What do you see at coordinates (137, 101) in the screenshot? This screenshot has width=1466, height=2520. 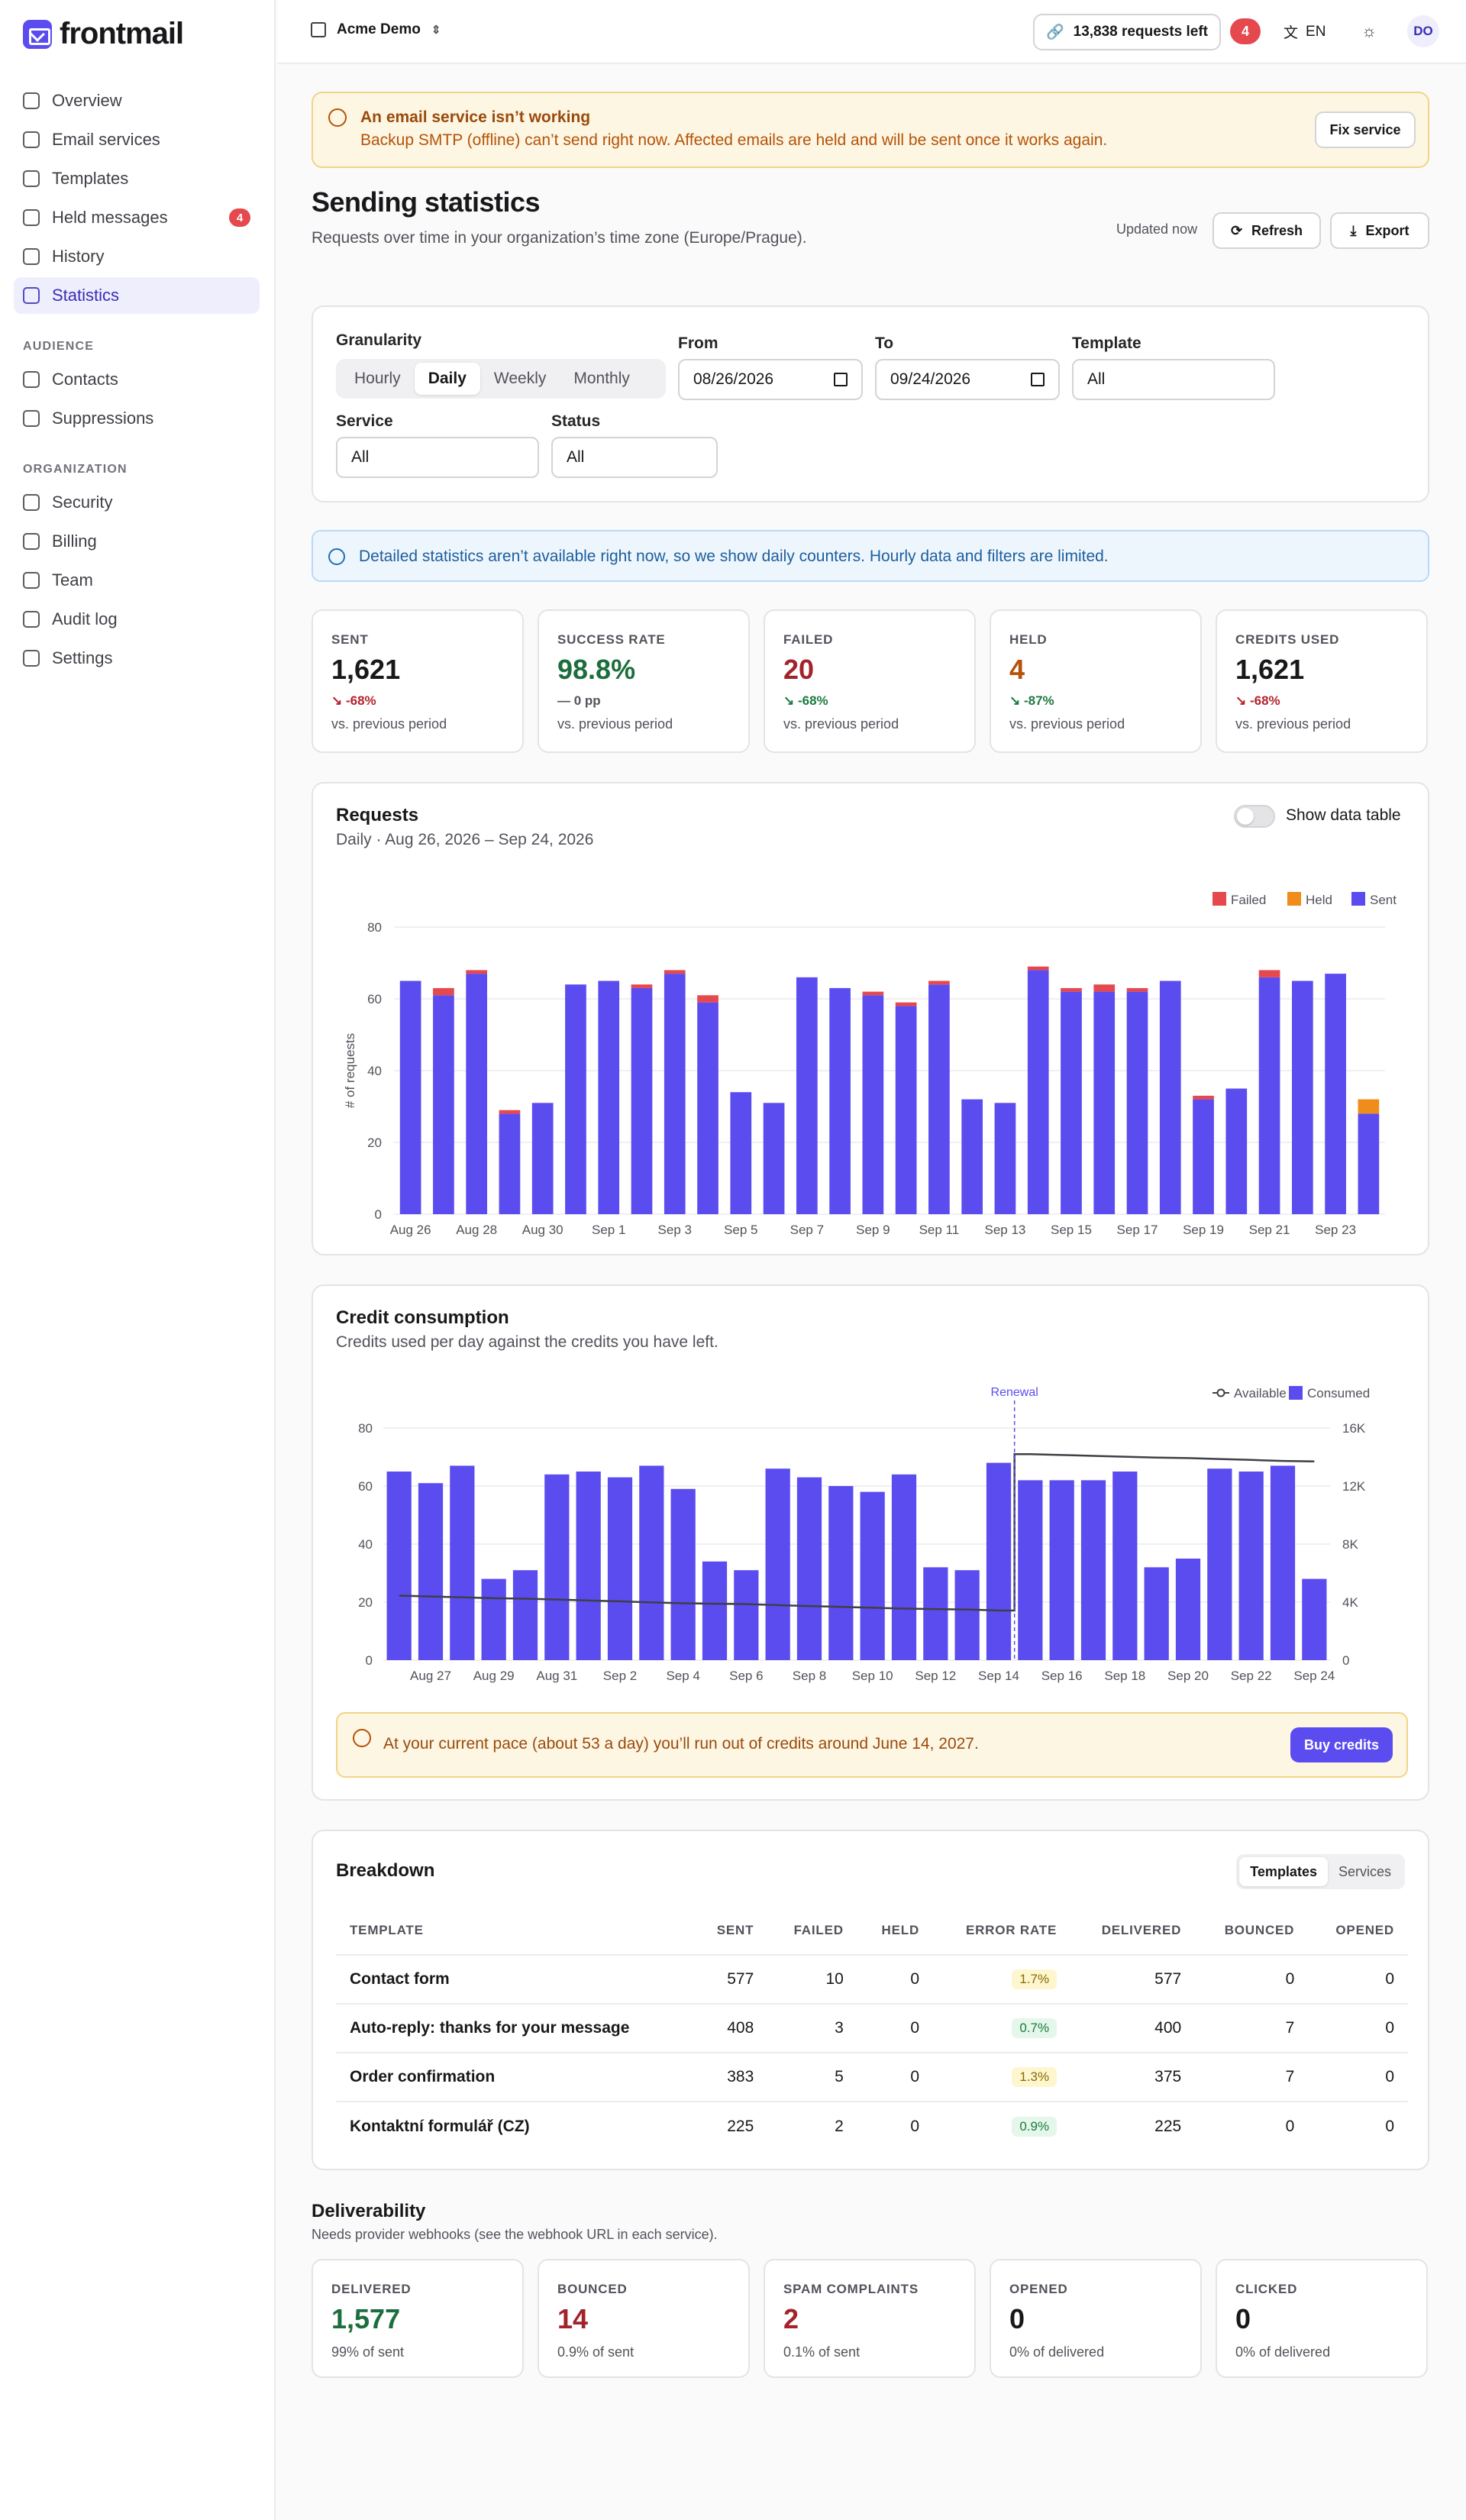 I see `sidebar-item-overview: Overview` at bounding box center [137, 101].